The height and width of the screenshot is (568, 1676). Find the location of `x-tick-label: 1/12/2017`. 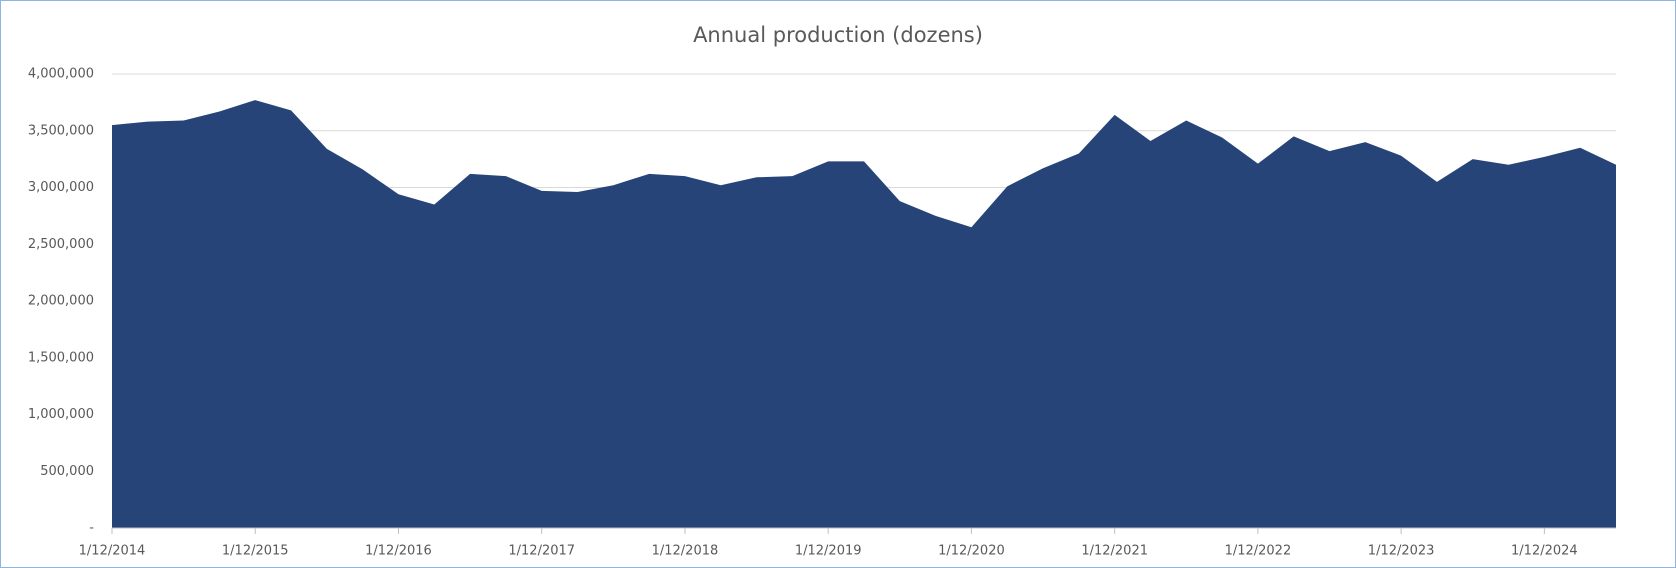

x-tick-label: 1/12/2017 is located at coordinates (541, 551).